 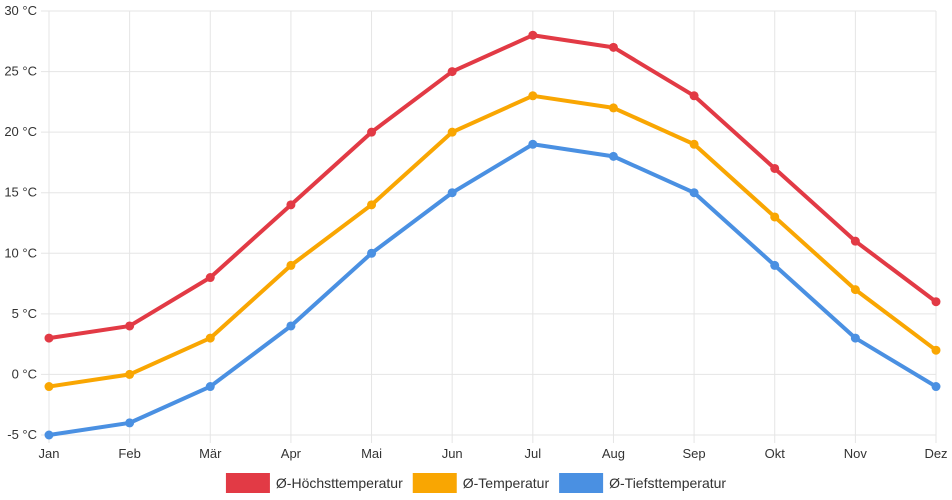 I want to click on legend-label: Ø-Höchsttemperatur, so click(x=339, y=483).